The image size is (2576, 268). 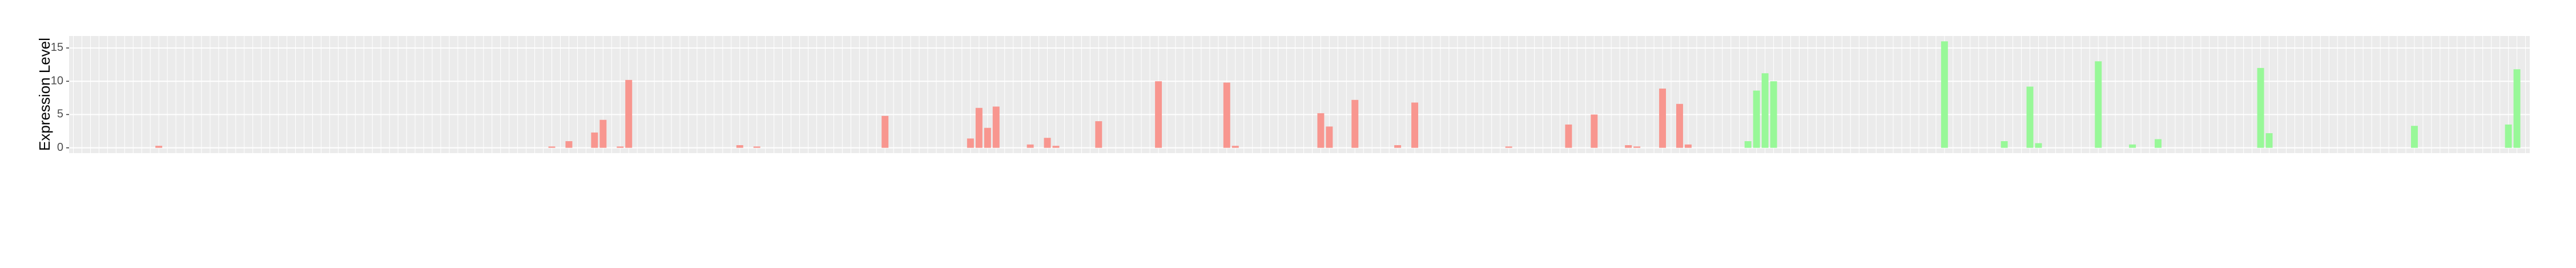 I want to click on y-tick-label: 5, so click(x=60, y=114).